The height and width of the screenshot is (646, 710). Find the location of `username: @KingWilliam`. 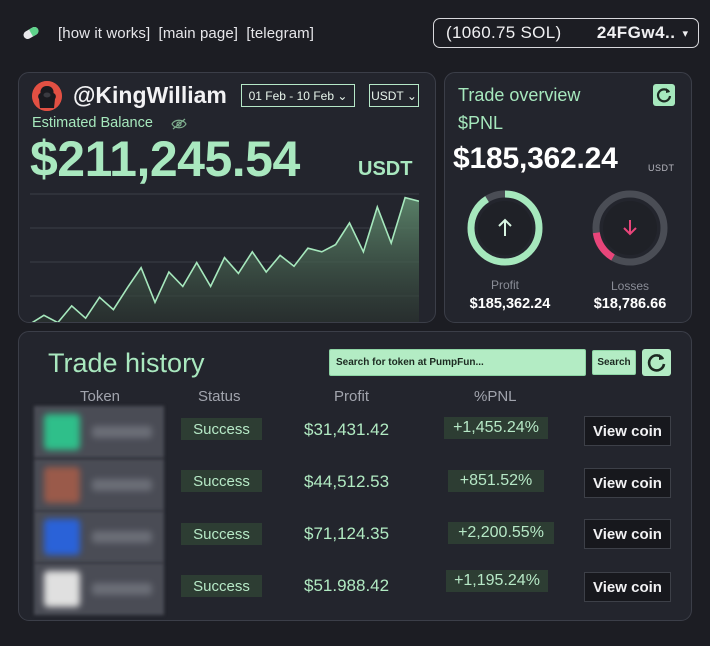

username: @KingWilliam is located at coordinates (150, 95).